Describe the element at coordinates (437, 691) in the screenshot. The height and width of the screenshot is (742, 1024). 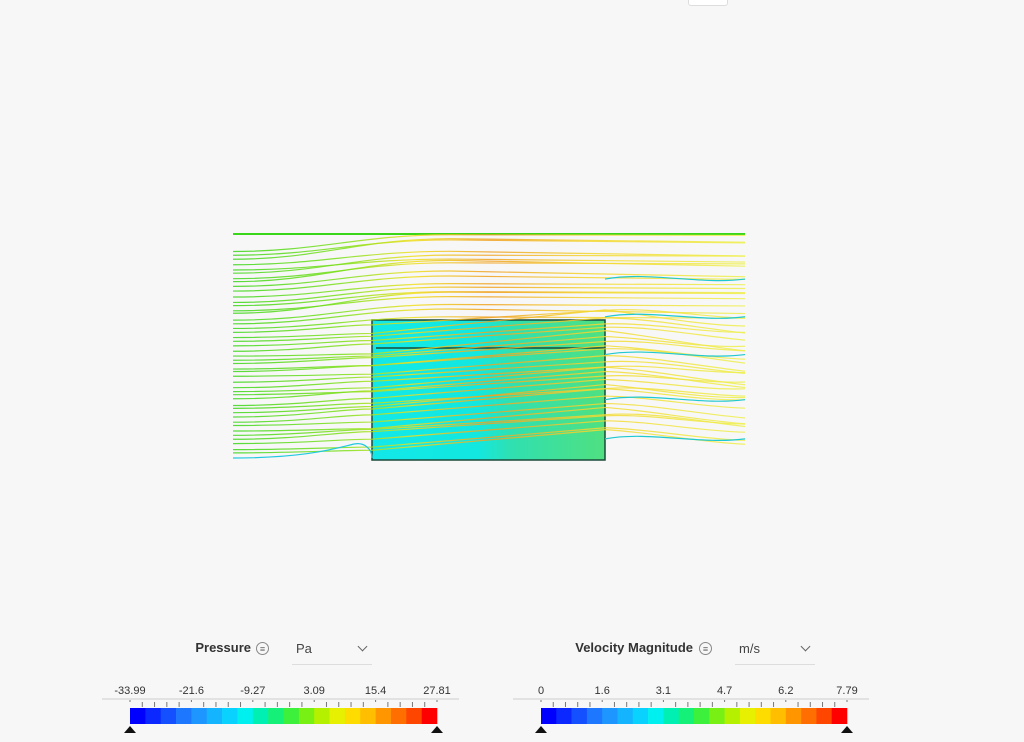
I see `tick-label: 27.81` at that location.